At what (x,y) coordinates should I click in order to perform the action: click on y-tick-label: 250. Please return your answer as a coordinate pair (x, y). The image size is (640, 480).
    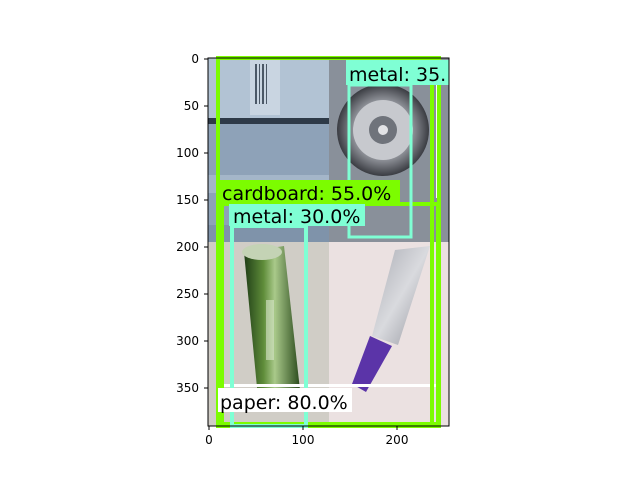
    Looking at the image, I should click on (187, 294).